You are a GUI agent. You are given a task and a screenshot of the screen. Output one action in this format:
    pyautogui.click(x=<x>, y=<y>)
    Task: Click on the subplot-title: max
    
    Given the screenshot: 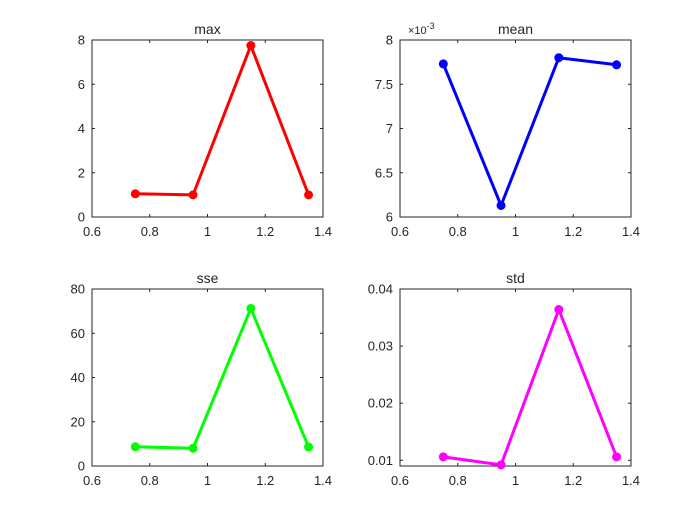 What is the action you would take?
    pyautogui.click(x=207, y=29)
    